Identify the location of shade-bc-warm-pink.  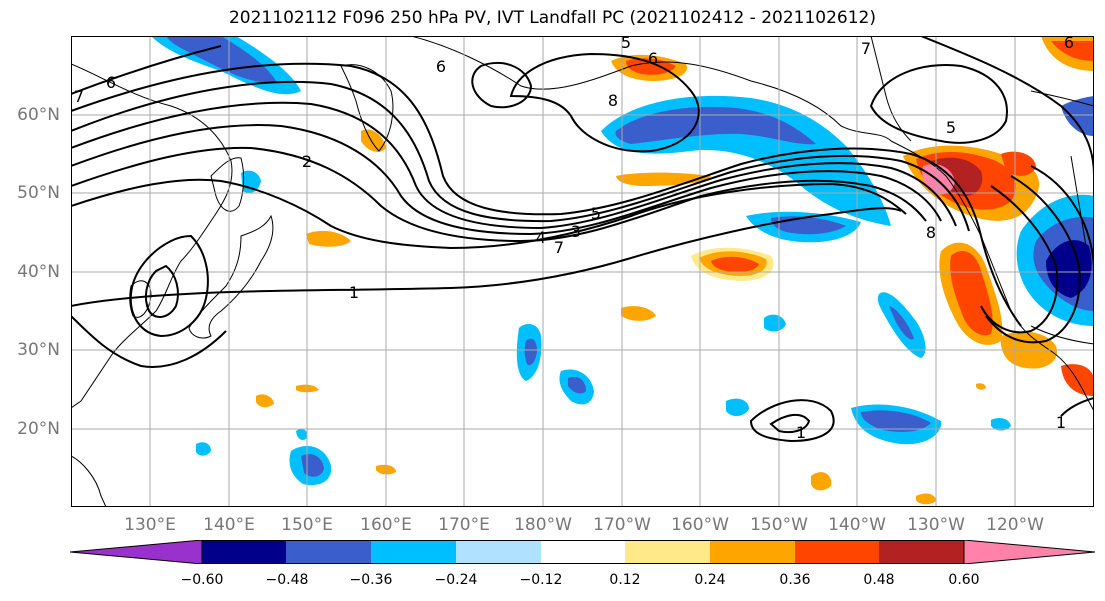
(938, 179).